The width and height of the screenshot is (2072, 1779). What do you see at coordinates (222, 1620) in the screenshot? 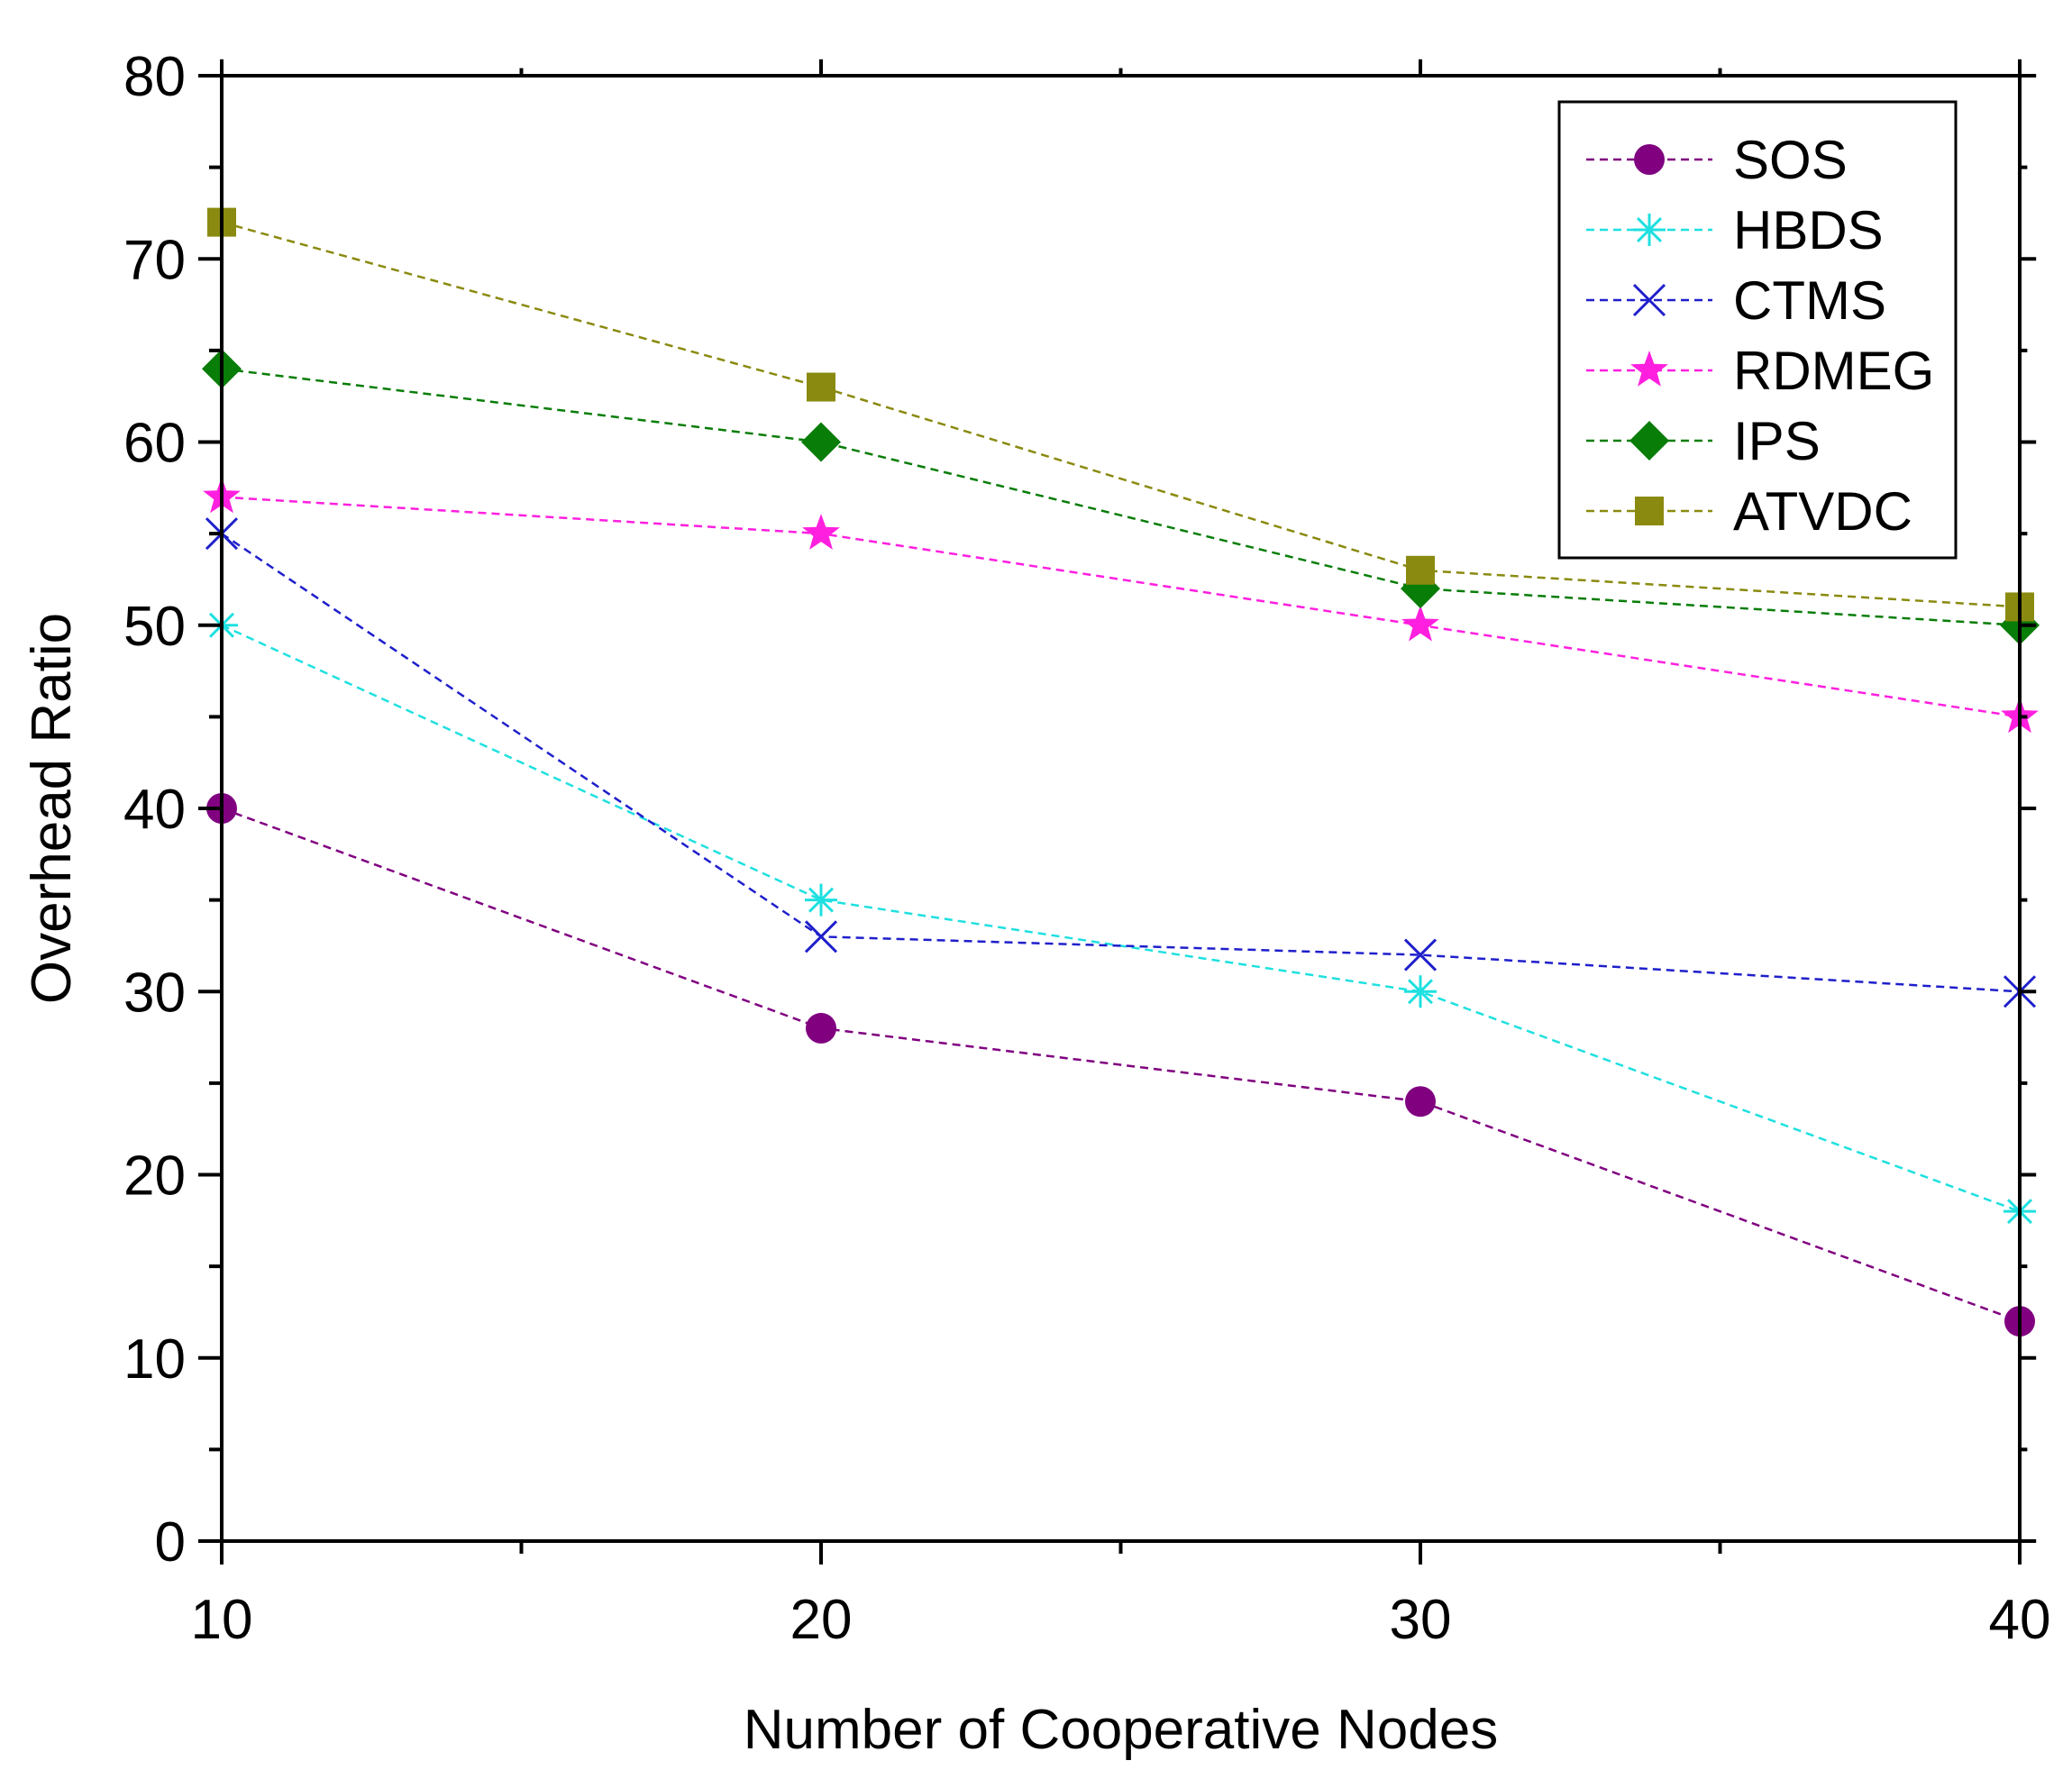
I see `x-tick-label: 10` at bounding box center [222, 1620].